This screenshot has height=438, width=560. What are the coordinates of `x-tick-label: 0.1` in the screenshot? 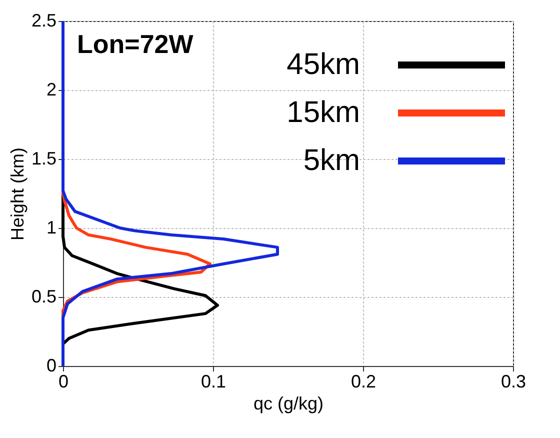 It's located at (213, 382).